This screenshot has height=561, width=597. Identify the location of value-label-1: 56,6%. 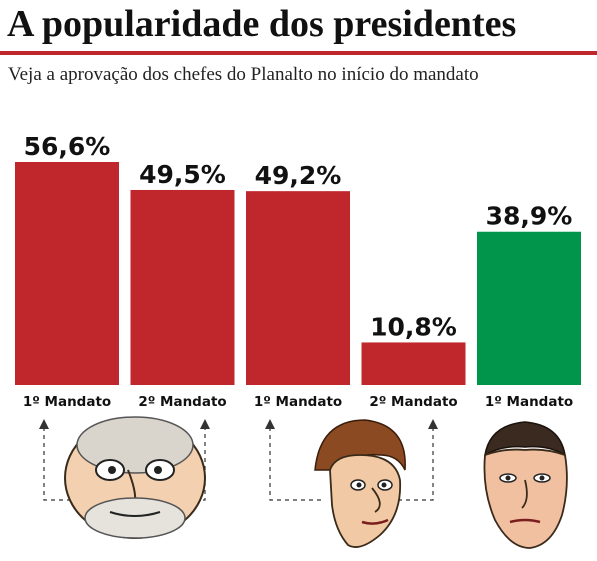
(67, 146).